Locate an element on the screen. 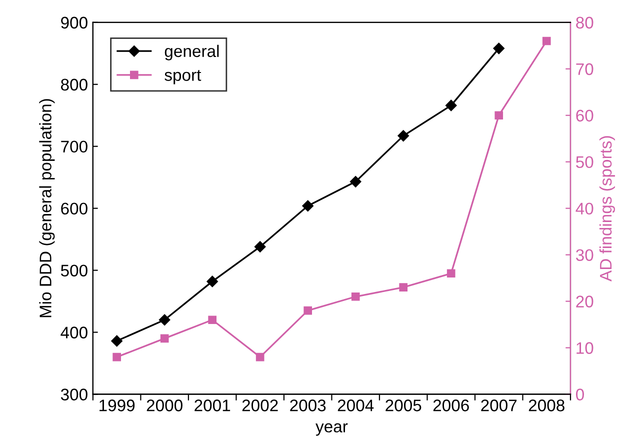 The width and height of the screenshot is (641, 448). x-tick-label: 2008 is located at coordinates (546, 406).